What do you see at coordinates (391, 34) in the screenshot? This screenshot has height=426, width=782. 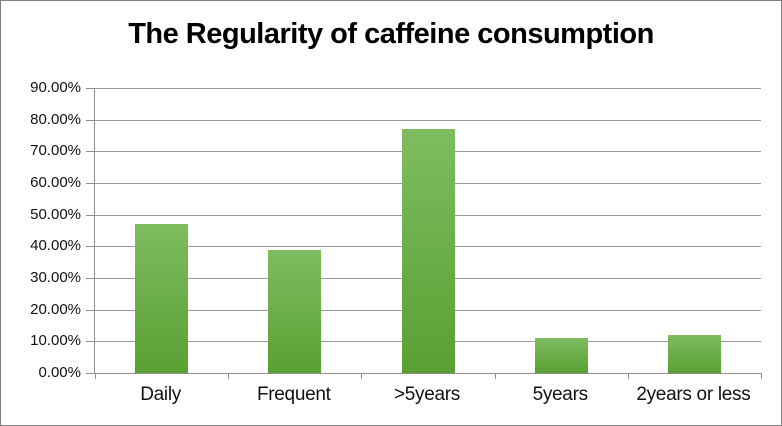 I see `chart-title: The Regularity of caffeine consumption` at bounding box center [391, 34].